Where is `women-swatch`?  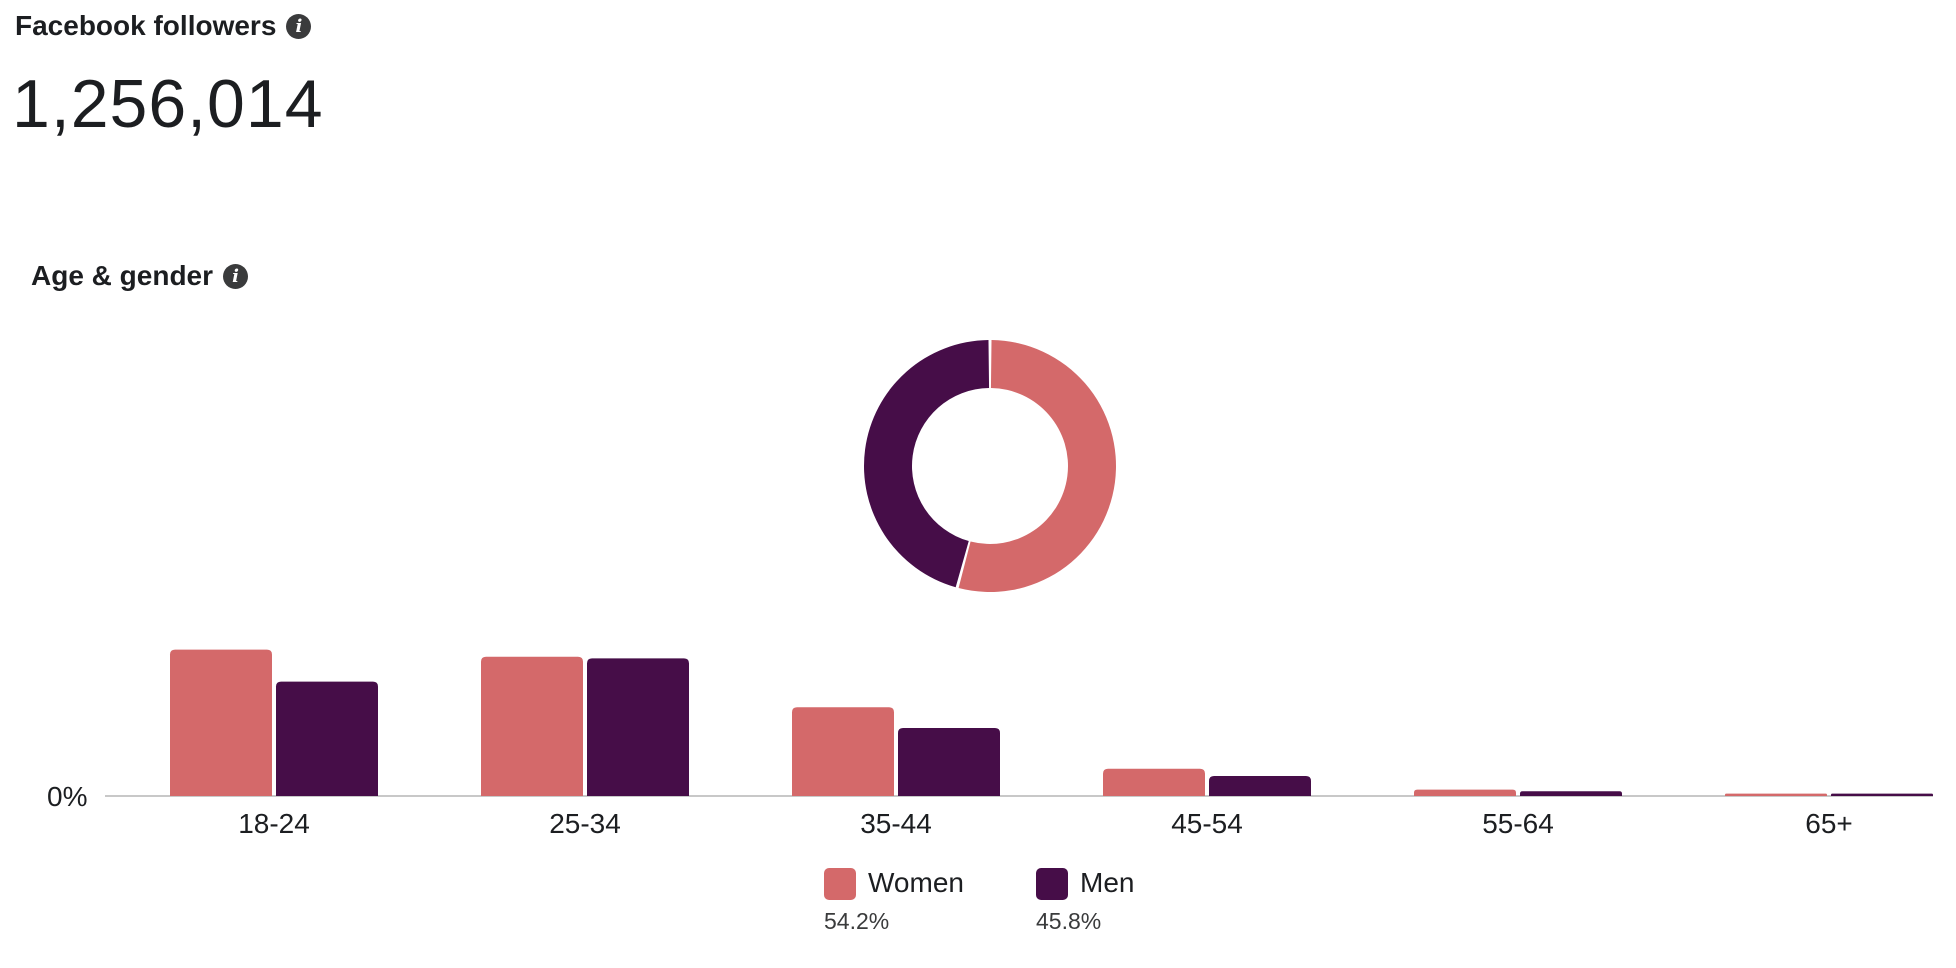 women-swatch is located at coordinates (840, 884).